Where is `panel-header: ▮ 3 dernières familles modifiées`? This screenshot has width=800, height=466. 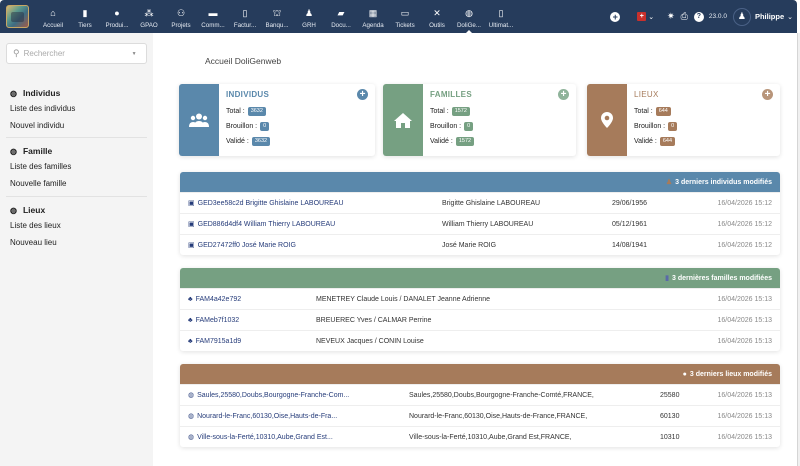 panel-header: ▮ 3 dernières familles modifiées is located at coordinates (480, 278).